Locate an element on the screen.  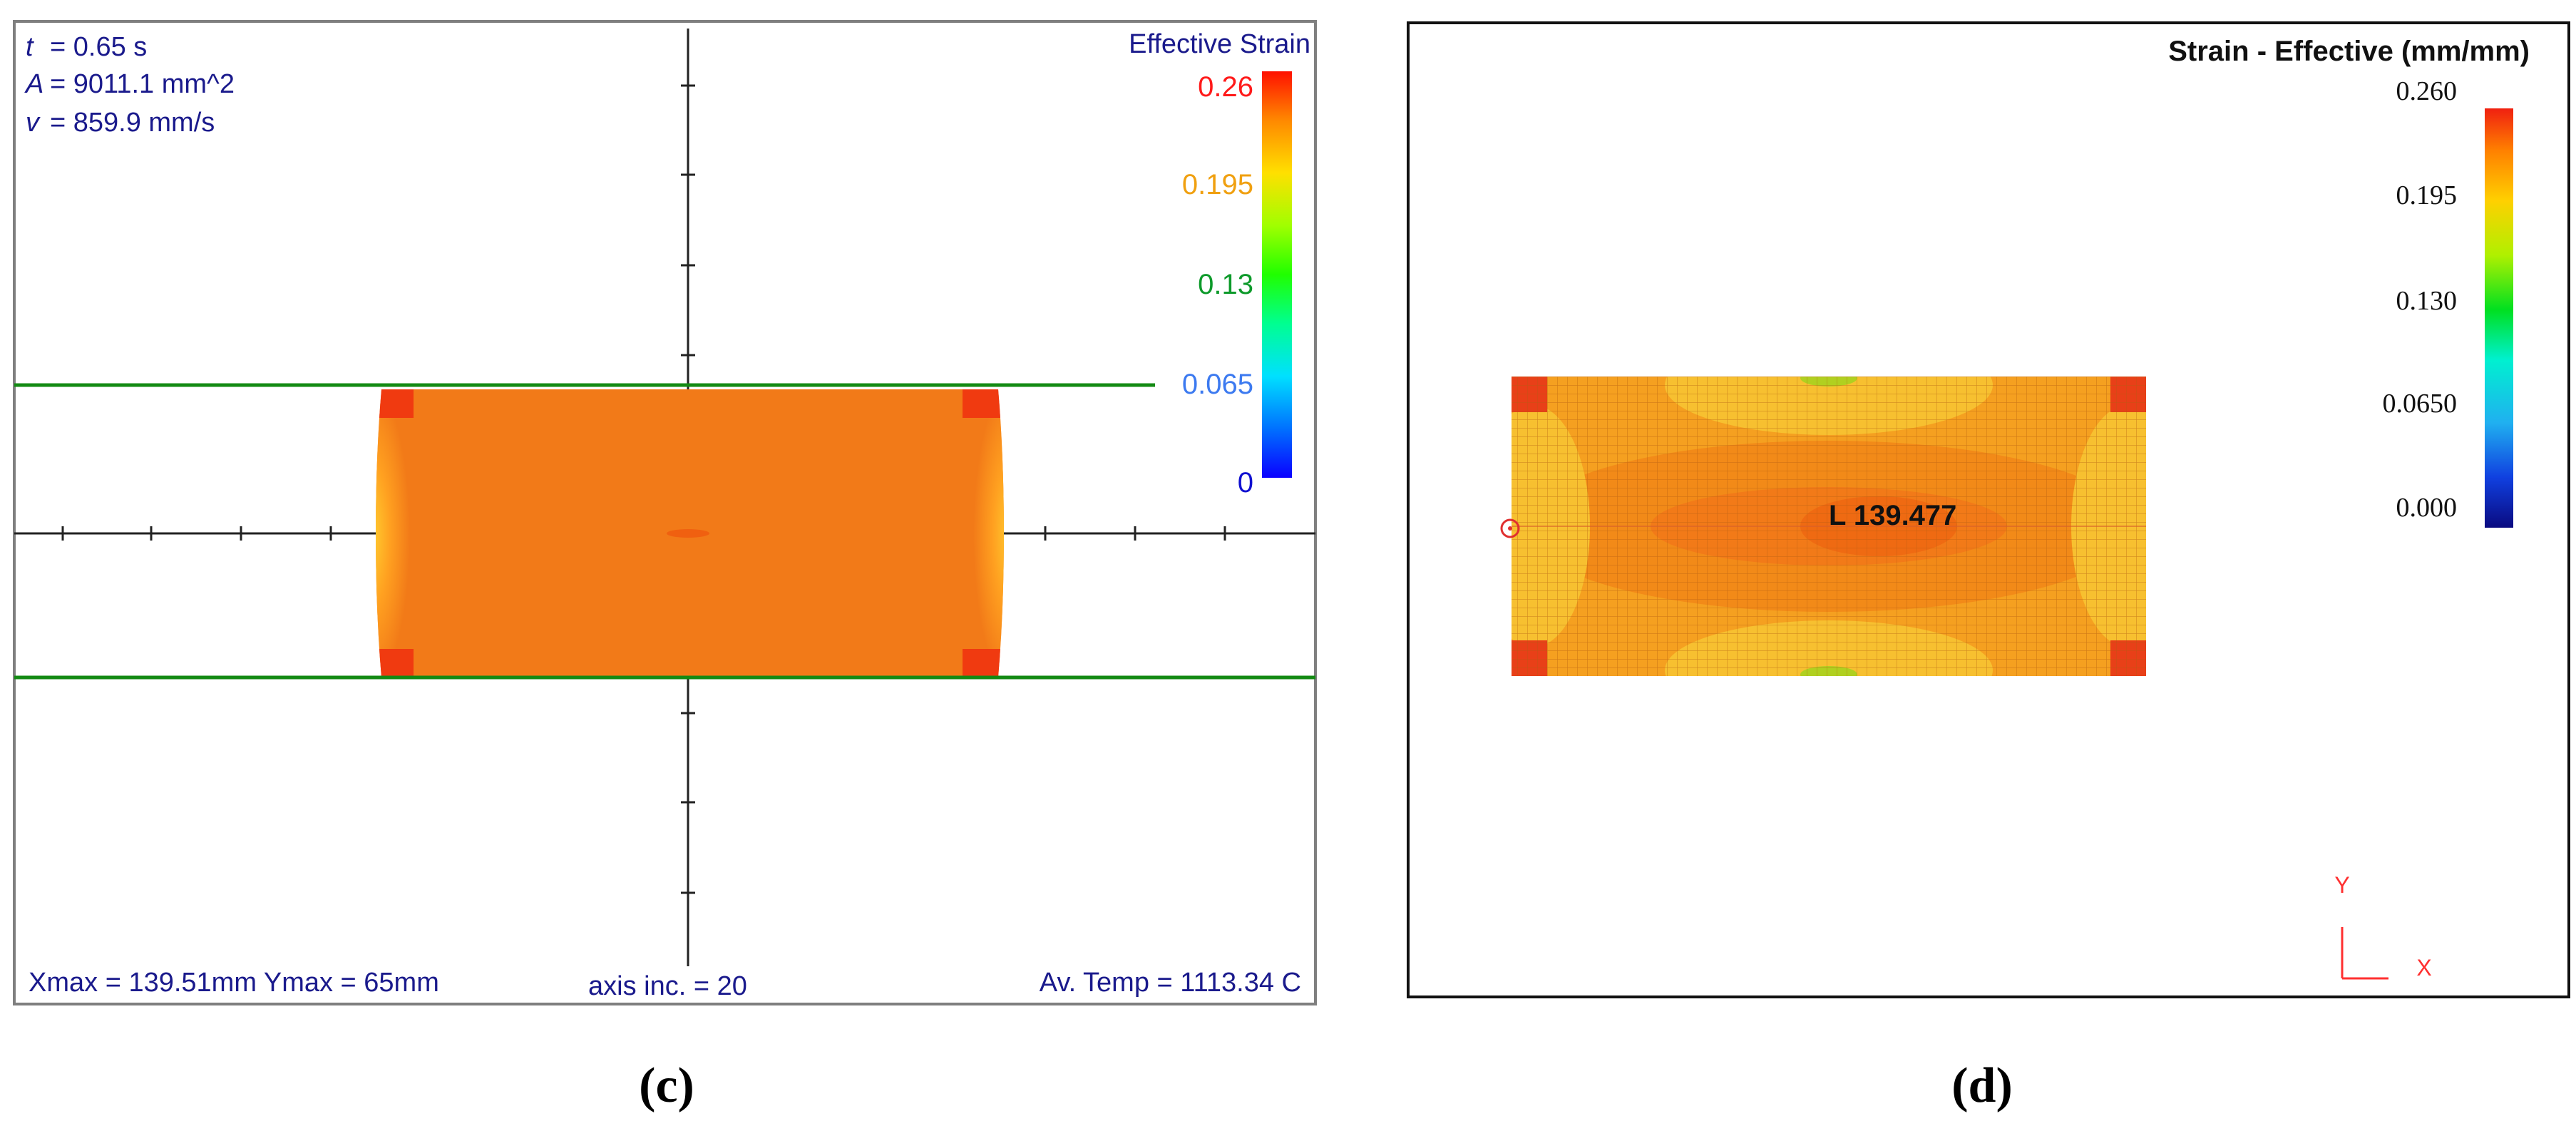
velocity-symbol: v is located at coordinates (33, 123).